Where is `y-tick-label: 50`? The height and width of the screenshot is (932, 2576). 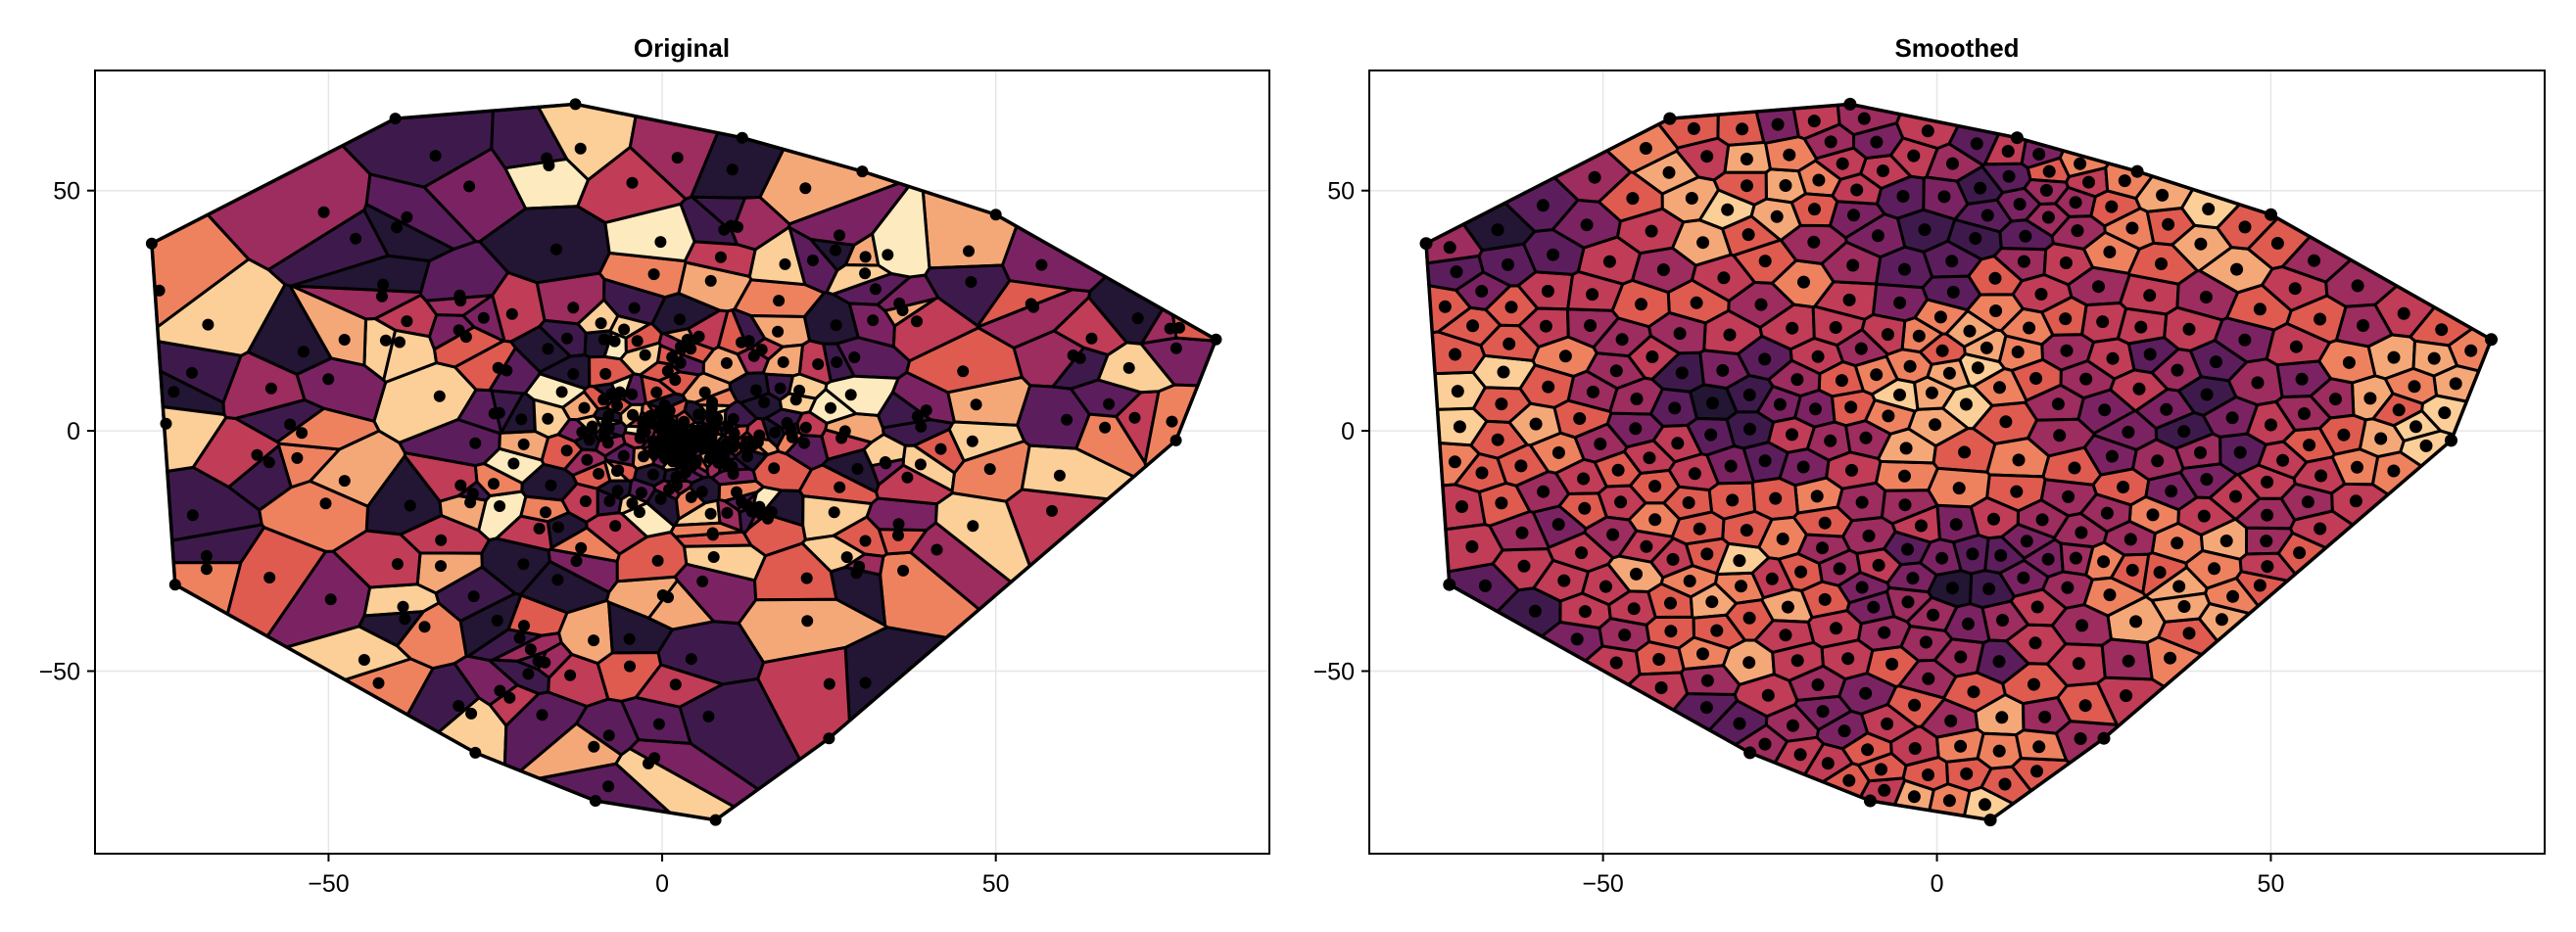
y-tick-label: 50 is located at coordinates (66, 192).